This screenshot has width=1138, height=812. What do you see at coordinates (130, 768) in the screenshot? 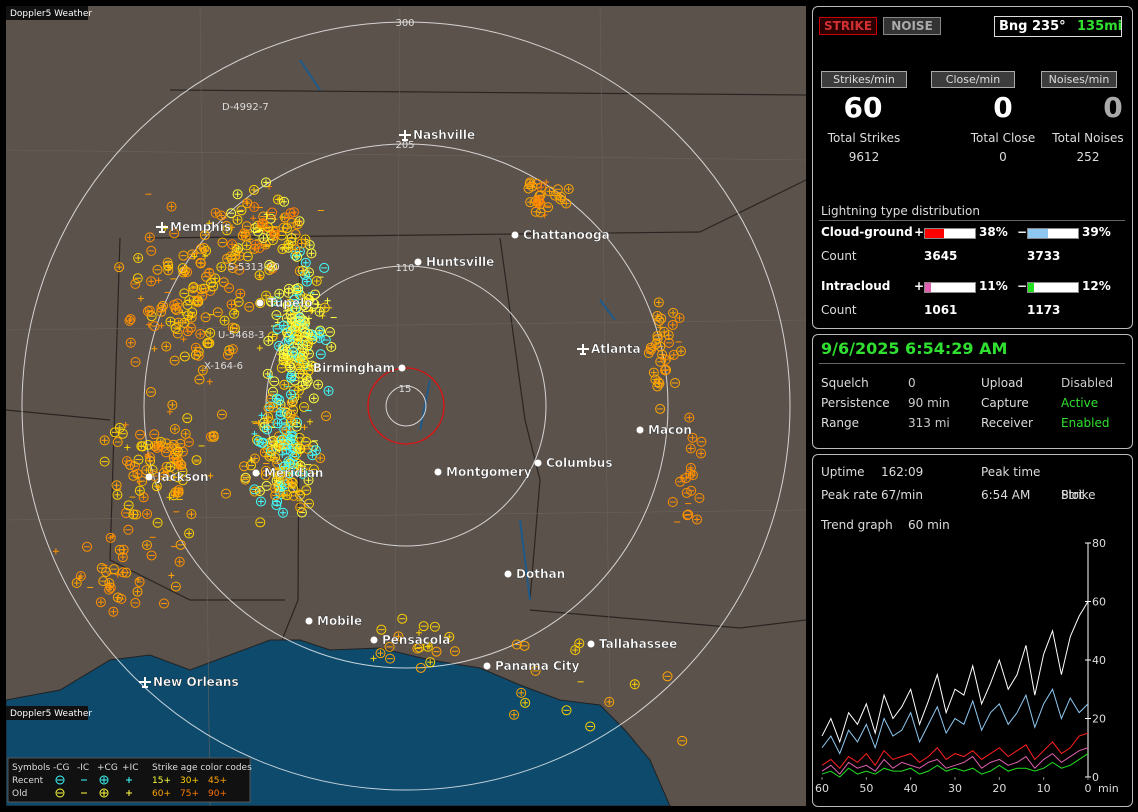
I see `legend-column: +IC` at bounding box center [130, 768].